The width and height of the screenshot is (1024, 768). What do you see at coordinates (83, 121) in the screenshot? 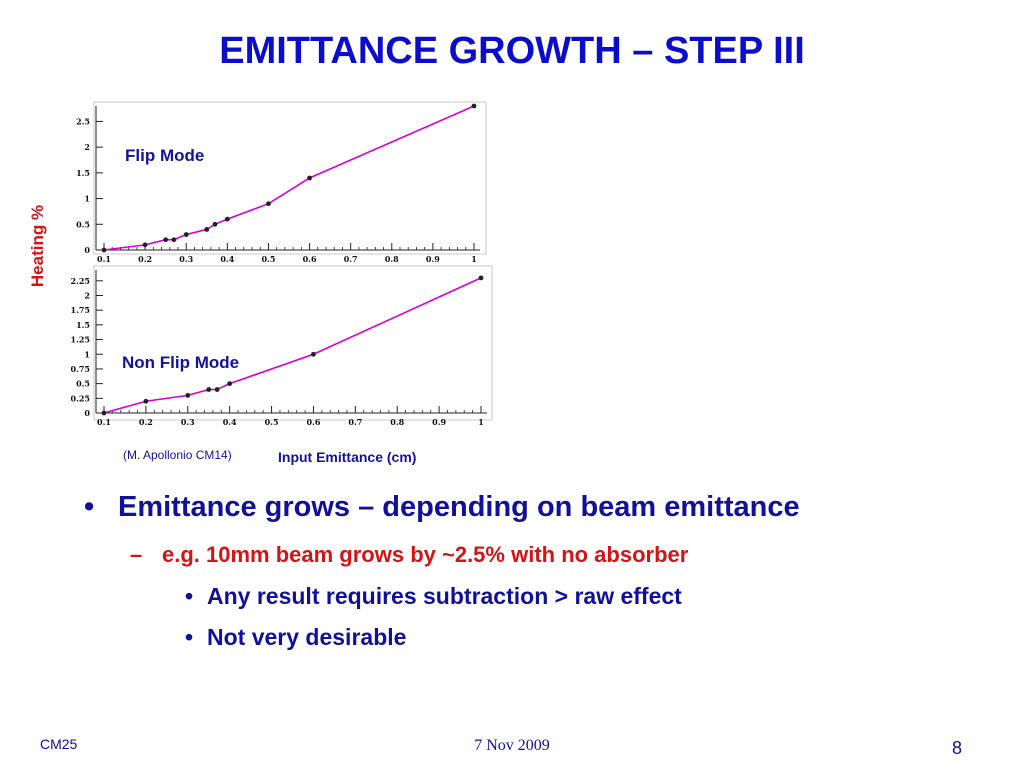
I see `y-tick-label: 2.5` at bounding box center [83, 121].